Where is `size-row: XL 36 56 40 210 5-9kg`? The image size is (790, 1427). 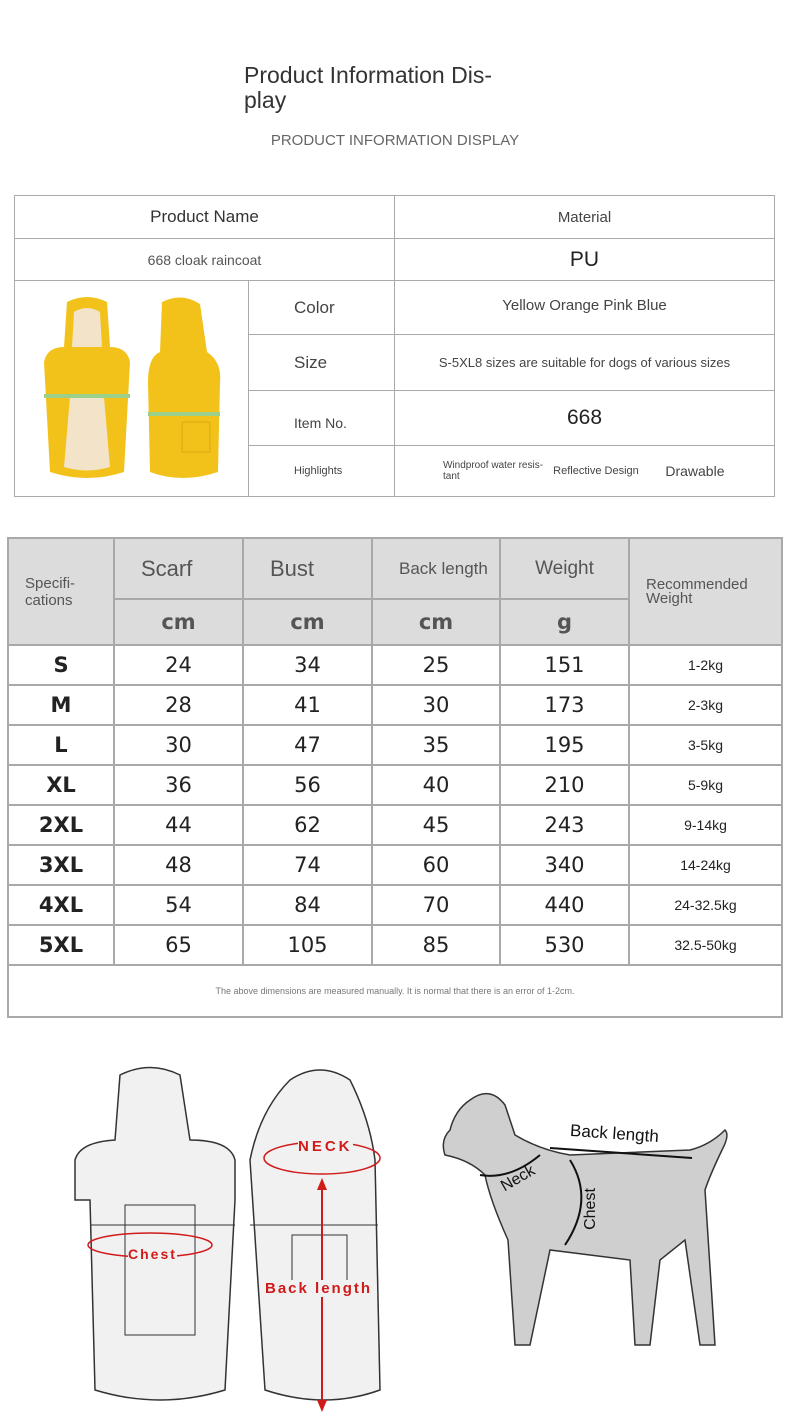 size-row: XL 36 56 40 210 5-9kg is located at coordinates (395, 785).